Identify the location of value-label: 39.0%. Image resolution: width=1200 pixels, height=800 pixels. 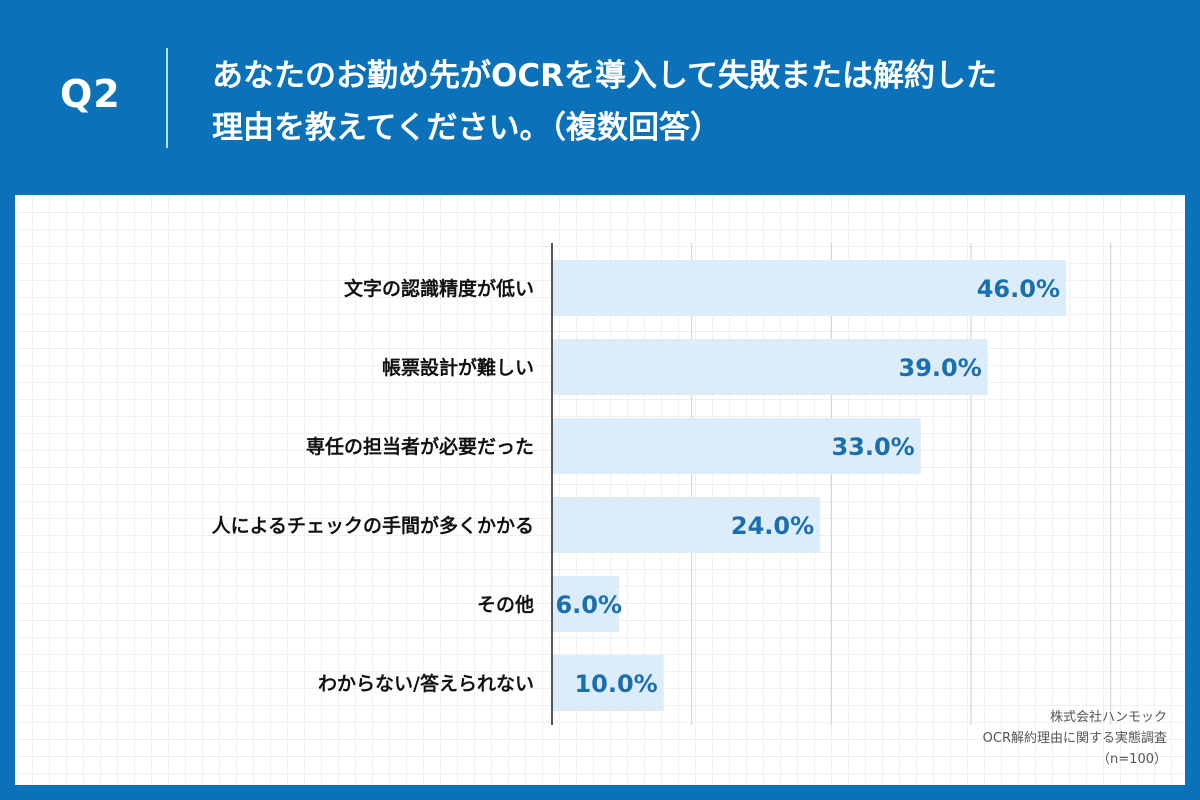
(940, 368).